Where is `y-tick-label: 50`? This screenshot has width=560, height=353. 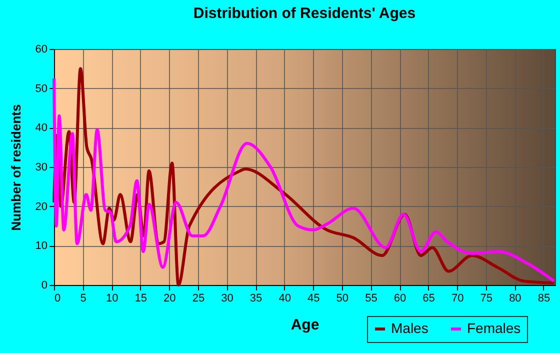
y-tick-label: 50 is located at coordinates (41, 88).